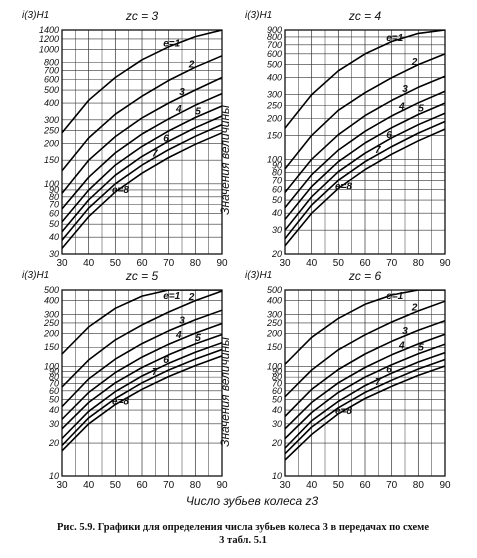 This screenshot has height=558, width=477. What do you see at coordinates (414, 307) in the screenshot?
I see `series-label: 2` at bounding box center [414, 307].